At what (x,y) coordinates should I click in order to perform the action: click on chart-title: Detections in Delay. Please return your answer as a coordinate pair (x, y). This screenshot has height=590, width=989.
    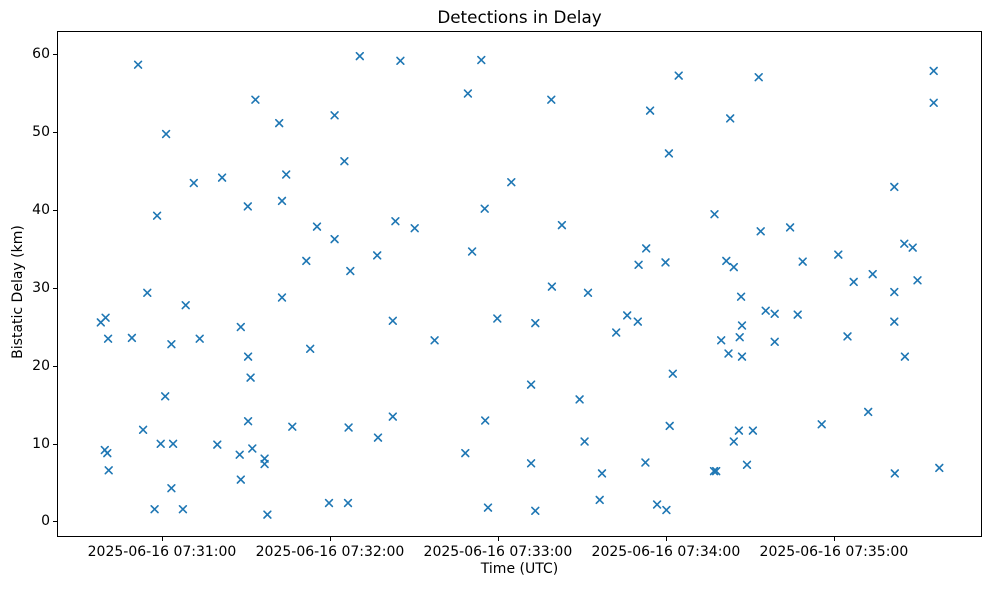
    Looking at the image, I should click on (519, 17).